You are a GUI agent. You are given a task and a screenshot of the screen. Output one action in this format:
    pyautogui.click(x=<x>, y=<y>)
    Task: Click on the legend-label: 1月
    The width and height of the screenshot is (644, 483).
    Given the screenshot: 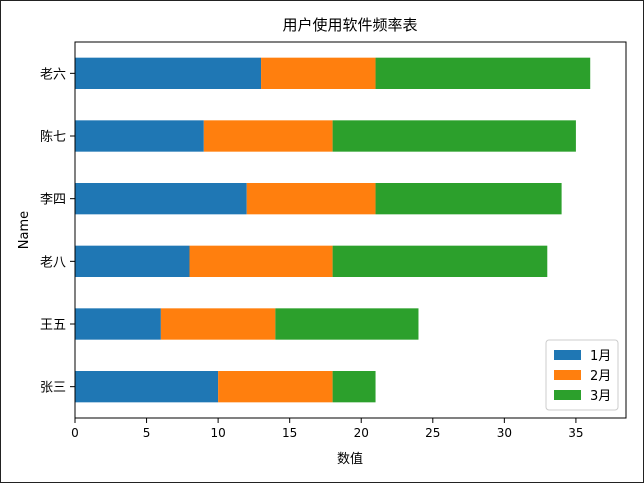 What is the action you would take?
    pyautogui.click(x=600, y=356)
    